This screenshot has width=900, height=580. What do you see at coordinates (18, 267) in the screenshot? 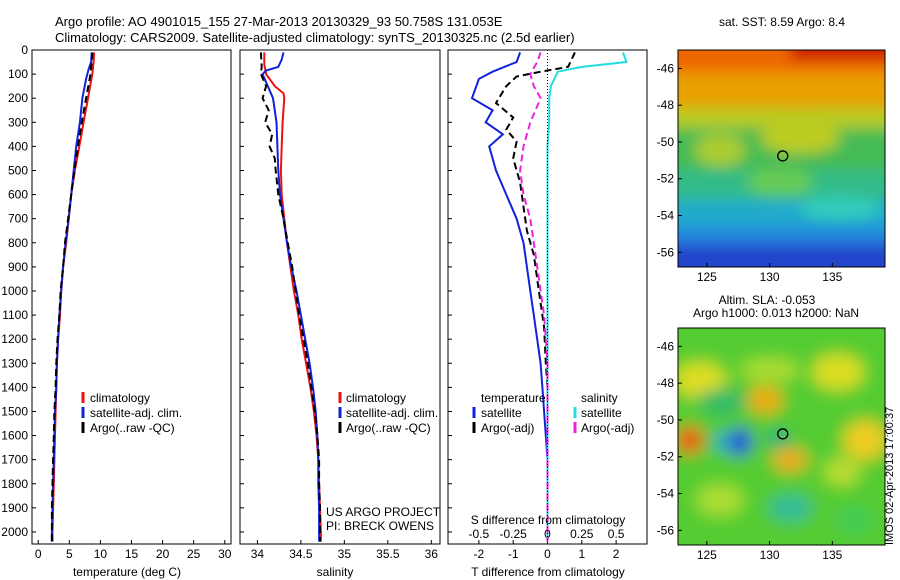
I see `depth-tick-label: 900` at bounding box center [18, 267].